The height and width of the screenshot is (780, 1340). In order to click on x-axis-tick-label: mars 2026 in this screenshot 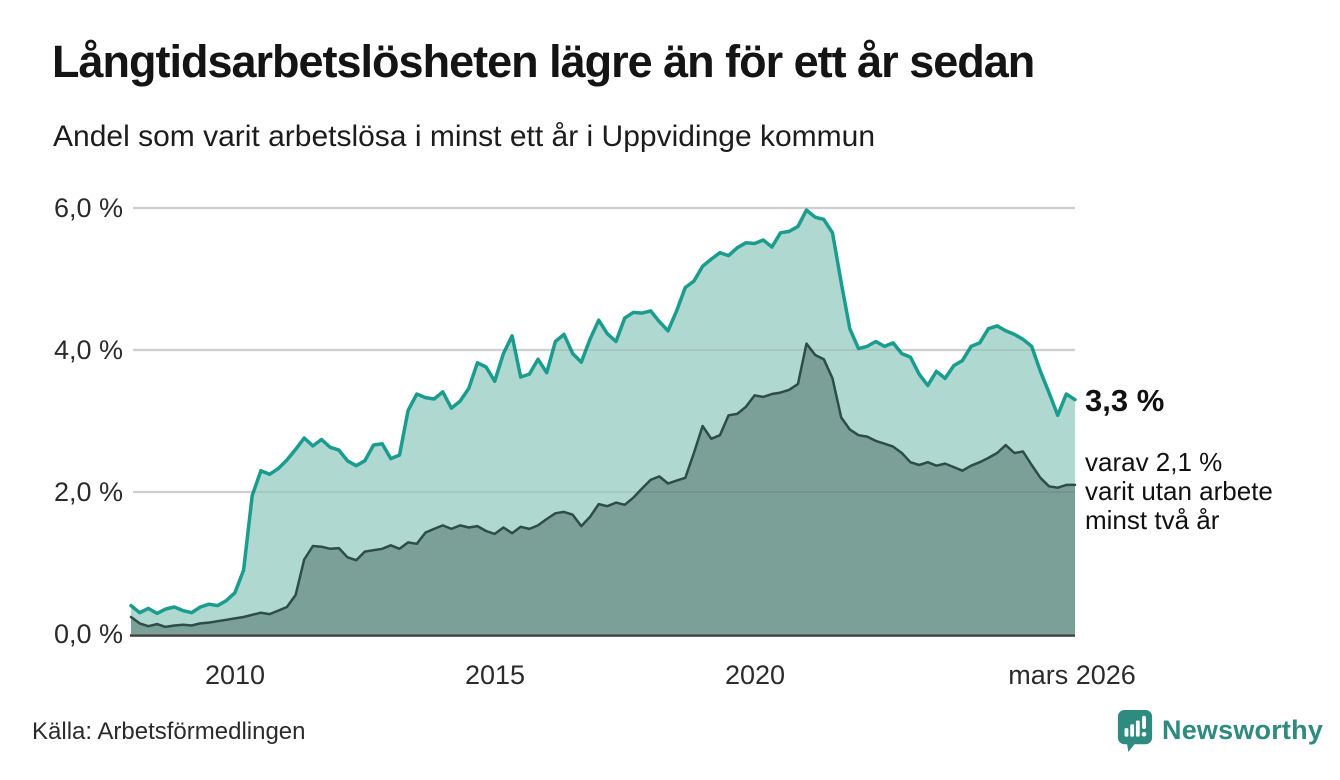, I will do `click(1072, 675)`.